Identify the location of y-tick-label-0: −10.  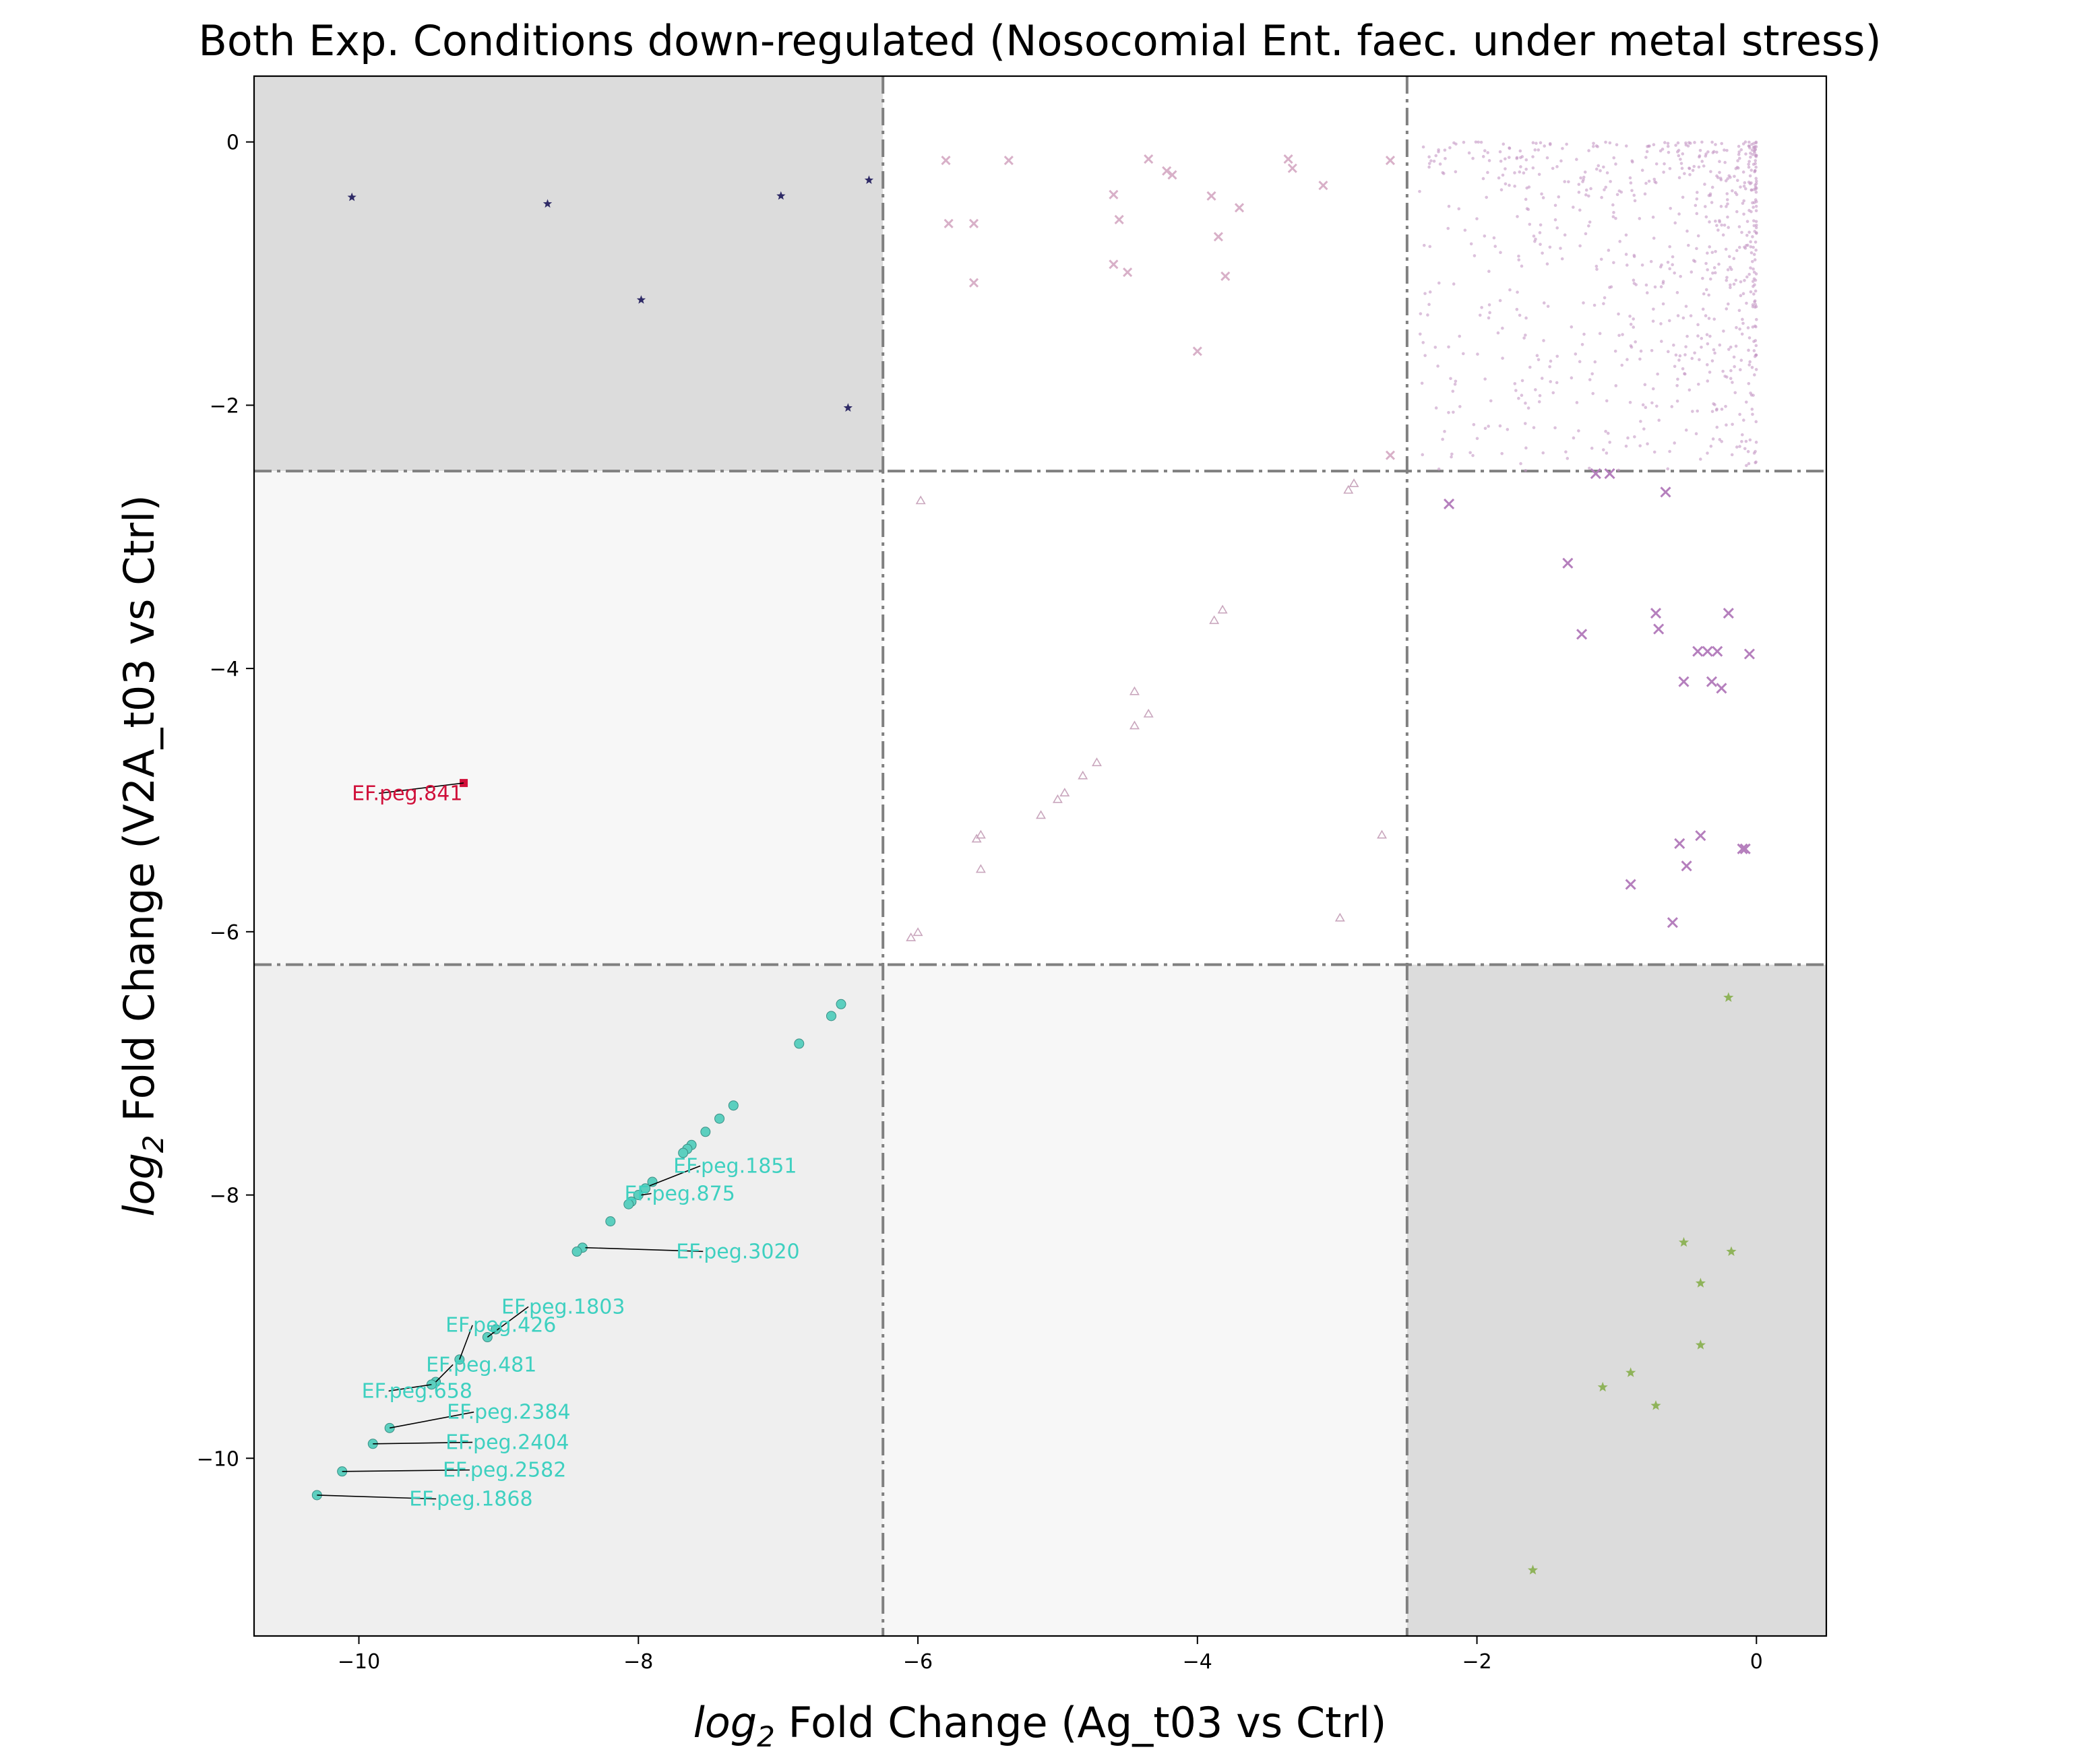
(218, 1459).